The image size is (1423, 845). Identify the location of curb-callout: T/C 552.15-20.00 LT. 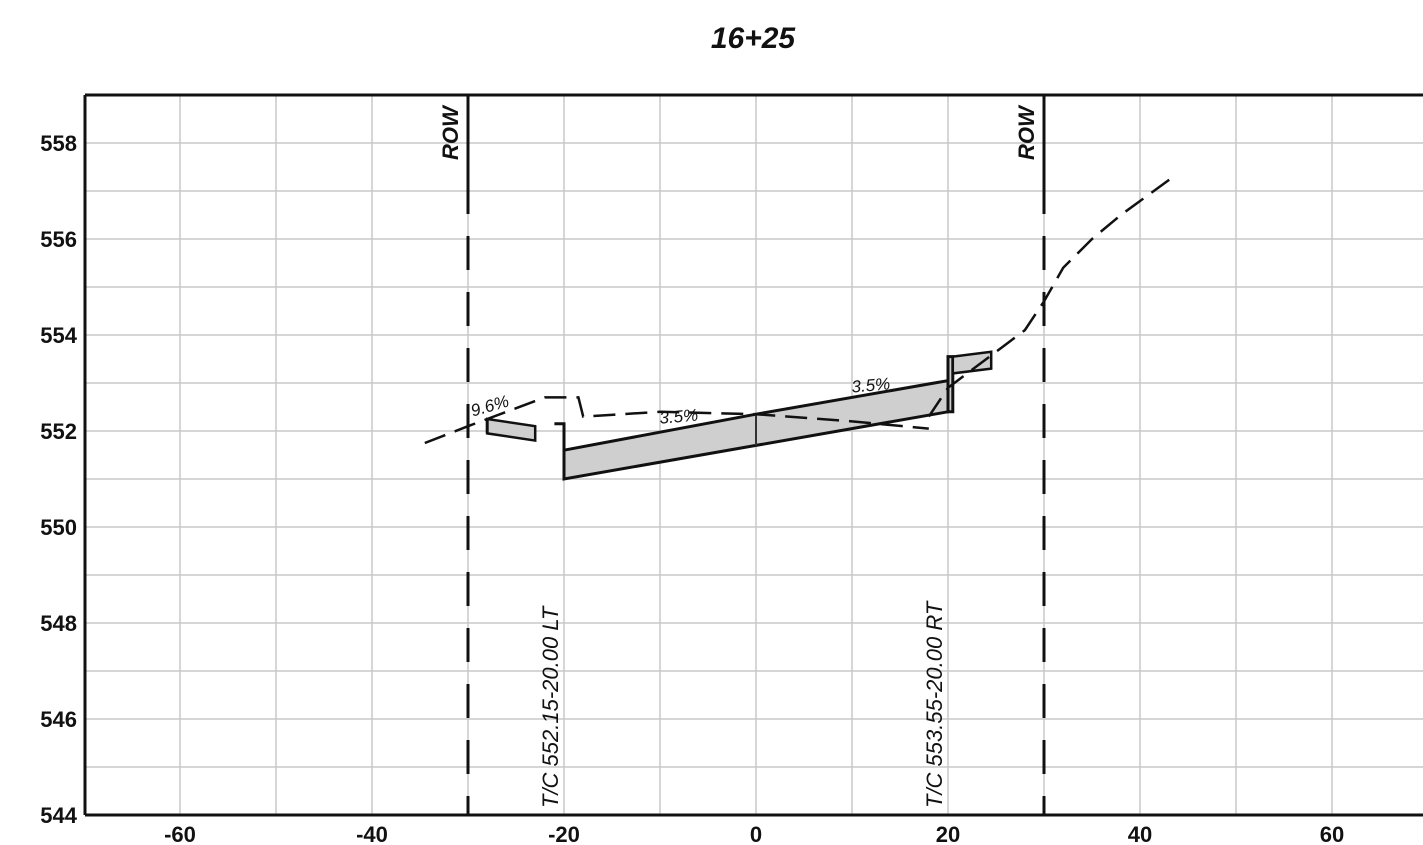
(550, 706).